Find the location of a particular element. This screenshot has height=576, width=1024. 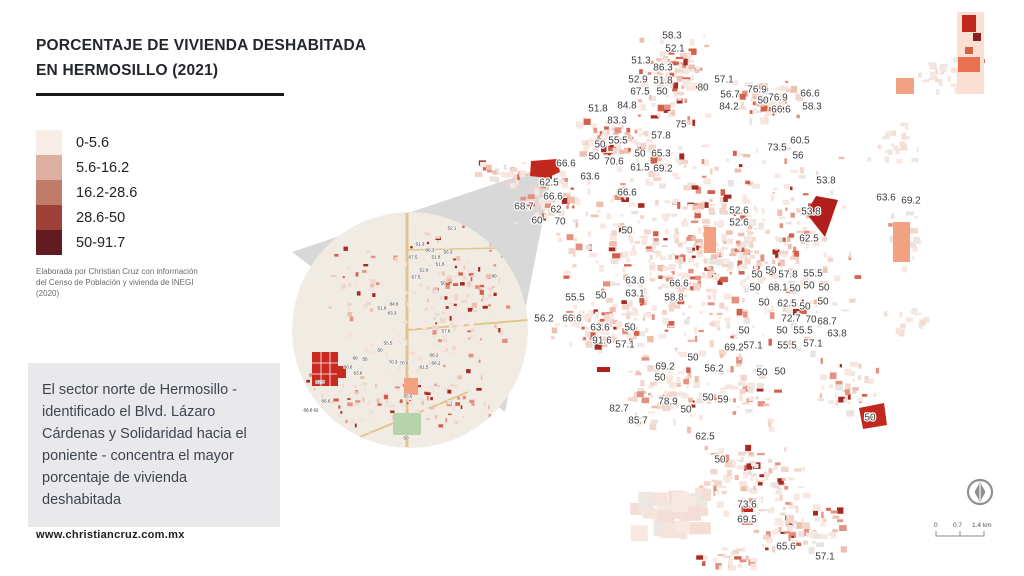

legend-label: 28.6-50 is located at coordinates (101, 217).